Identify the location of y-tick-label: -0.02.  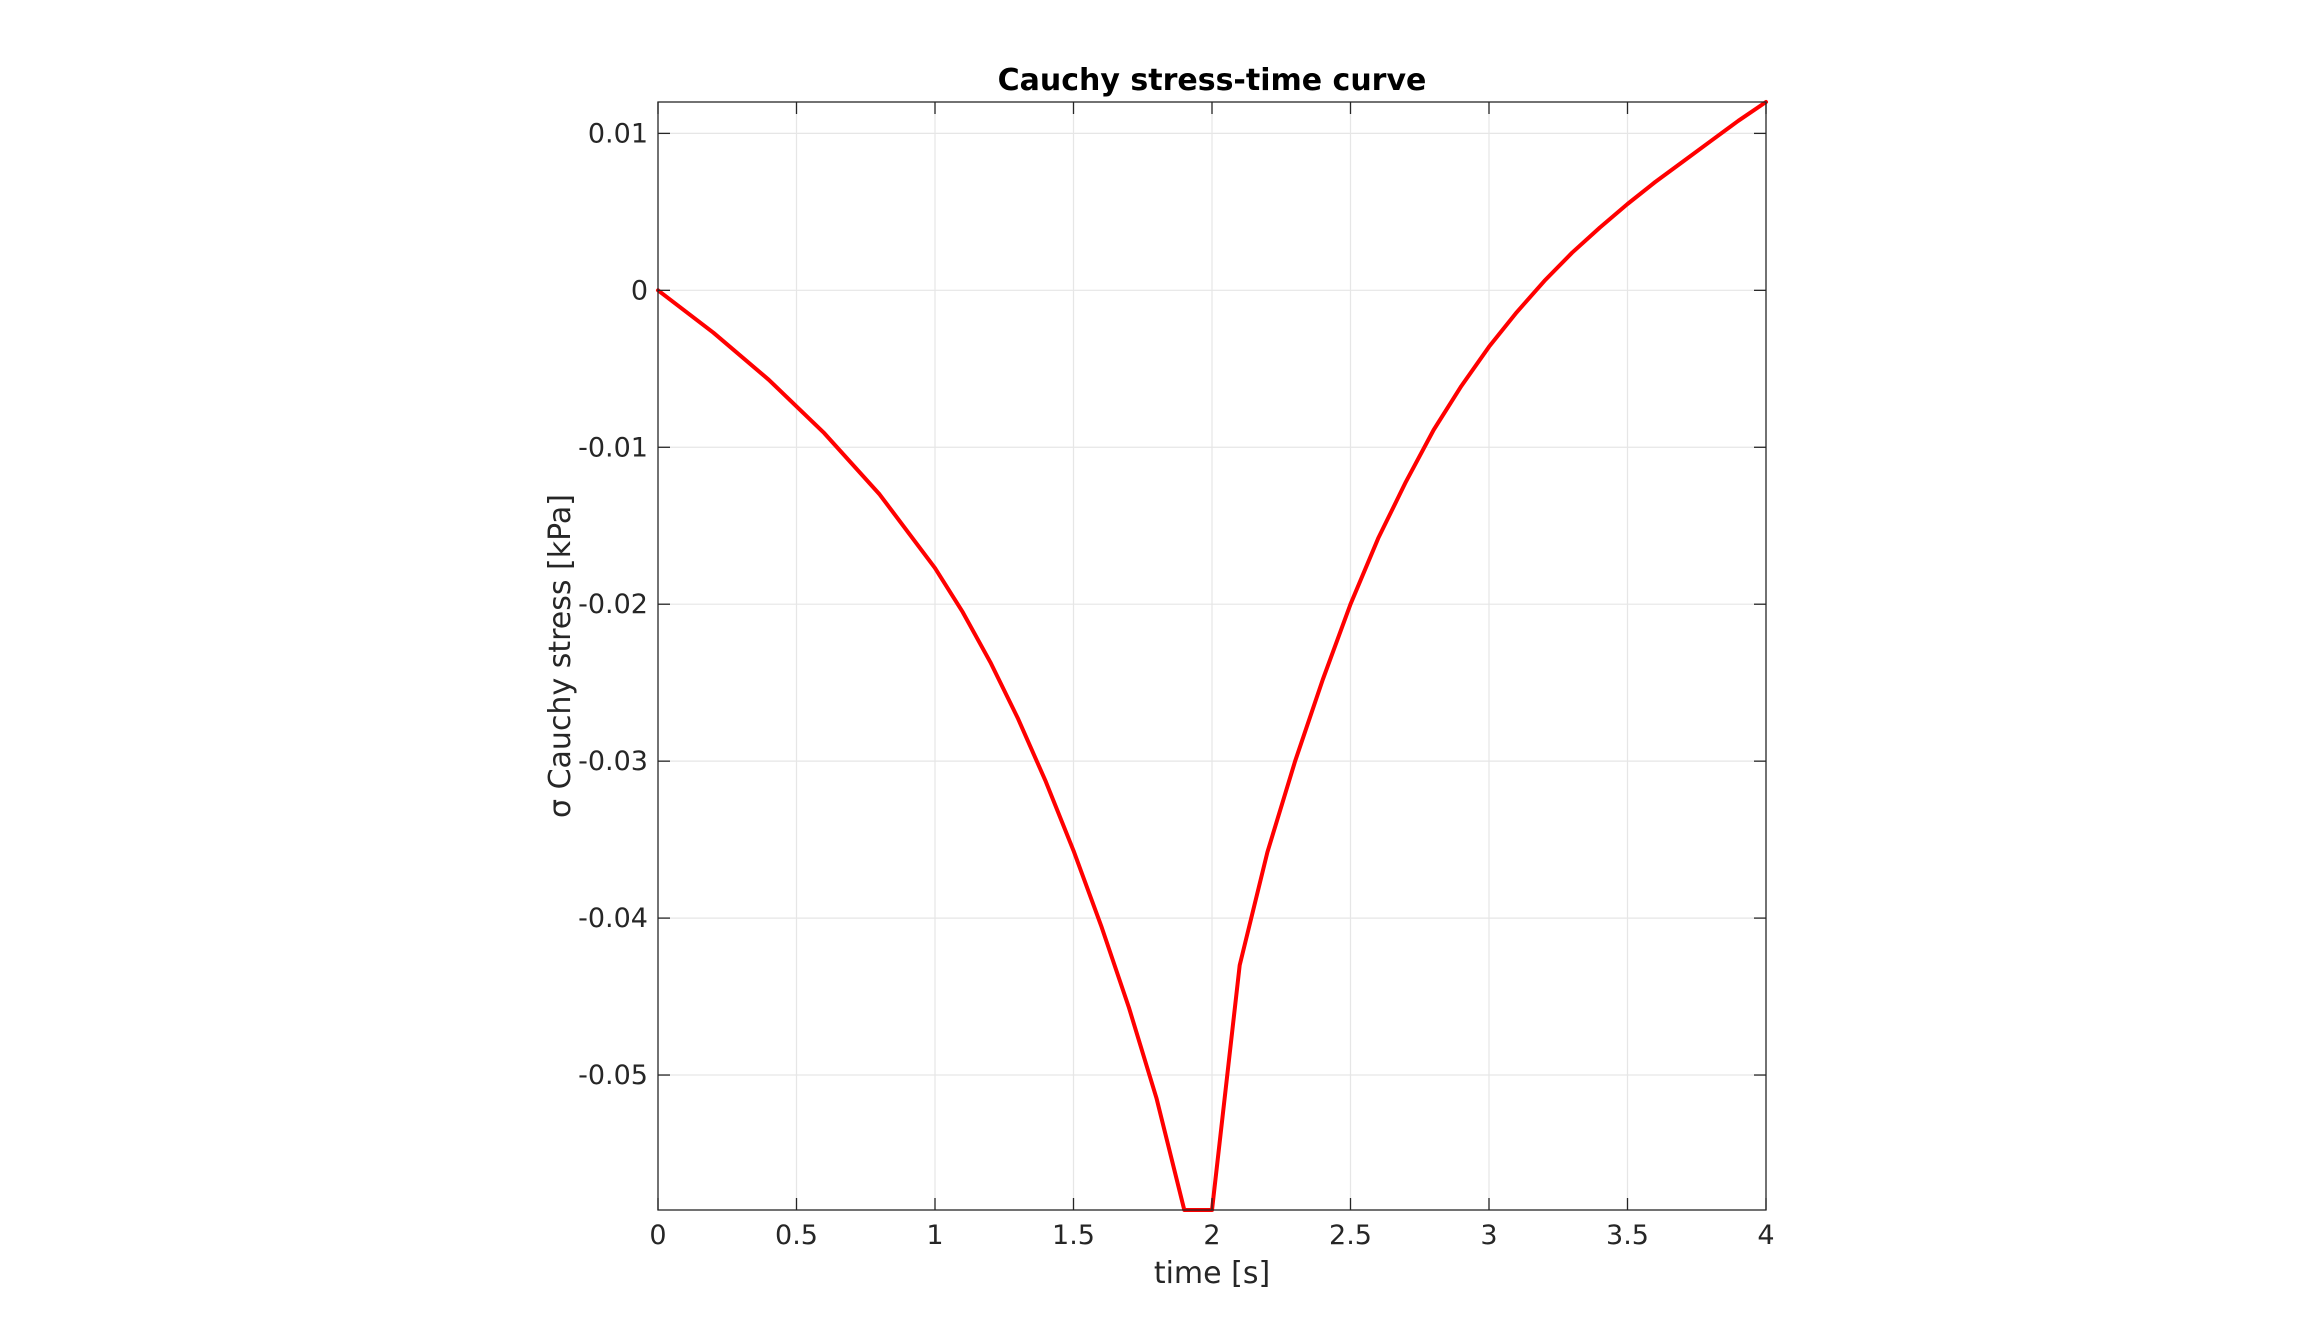
(613, 604).